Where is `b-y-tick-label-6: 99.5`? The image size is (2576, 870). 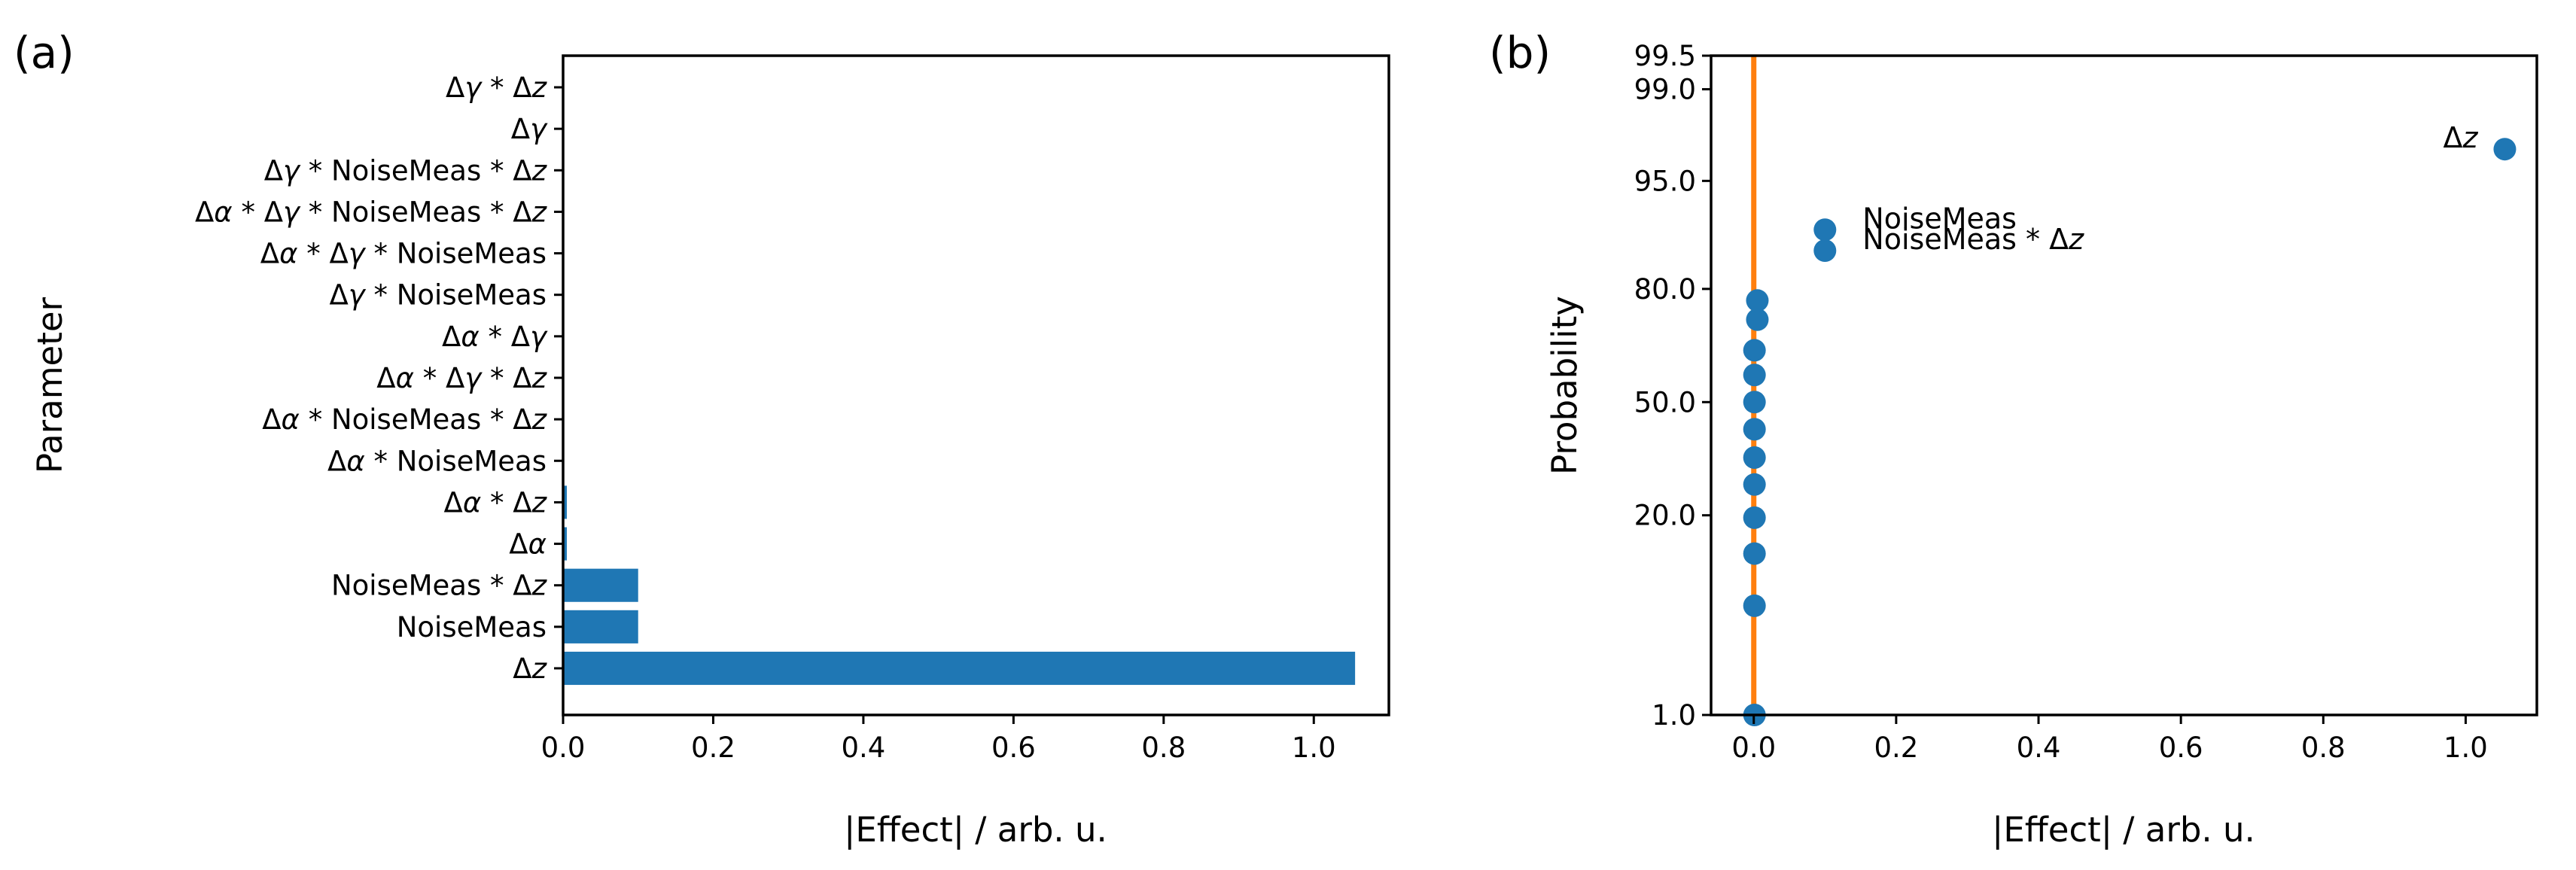
b-y-tick-label-6: 99.5 is located at coordinates (1665, 56).